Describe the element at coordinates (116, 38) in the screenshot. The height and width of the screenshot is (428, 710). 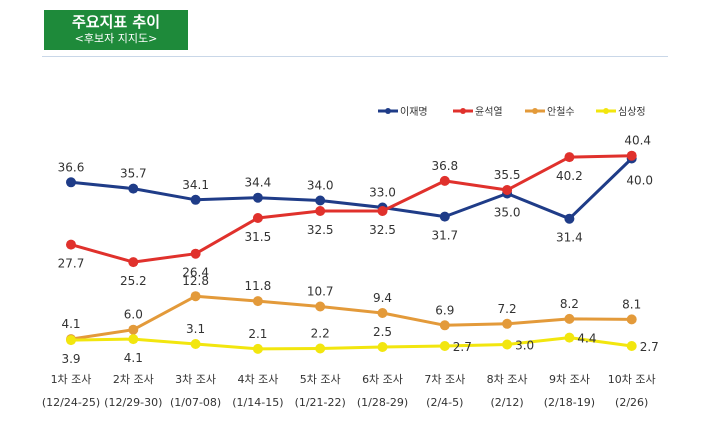
I see `chart-subtitle: <후보자 지지도>` at that location.